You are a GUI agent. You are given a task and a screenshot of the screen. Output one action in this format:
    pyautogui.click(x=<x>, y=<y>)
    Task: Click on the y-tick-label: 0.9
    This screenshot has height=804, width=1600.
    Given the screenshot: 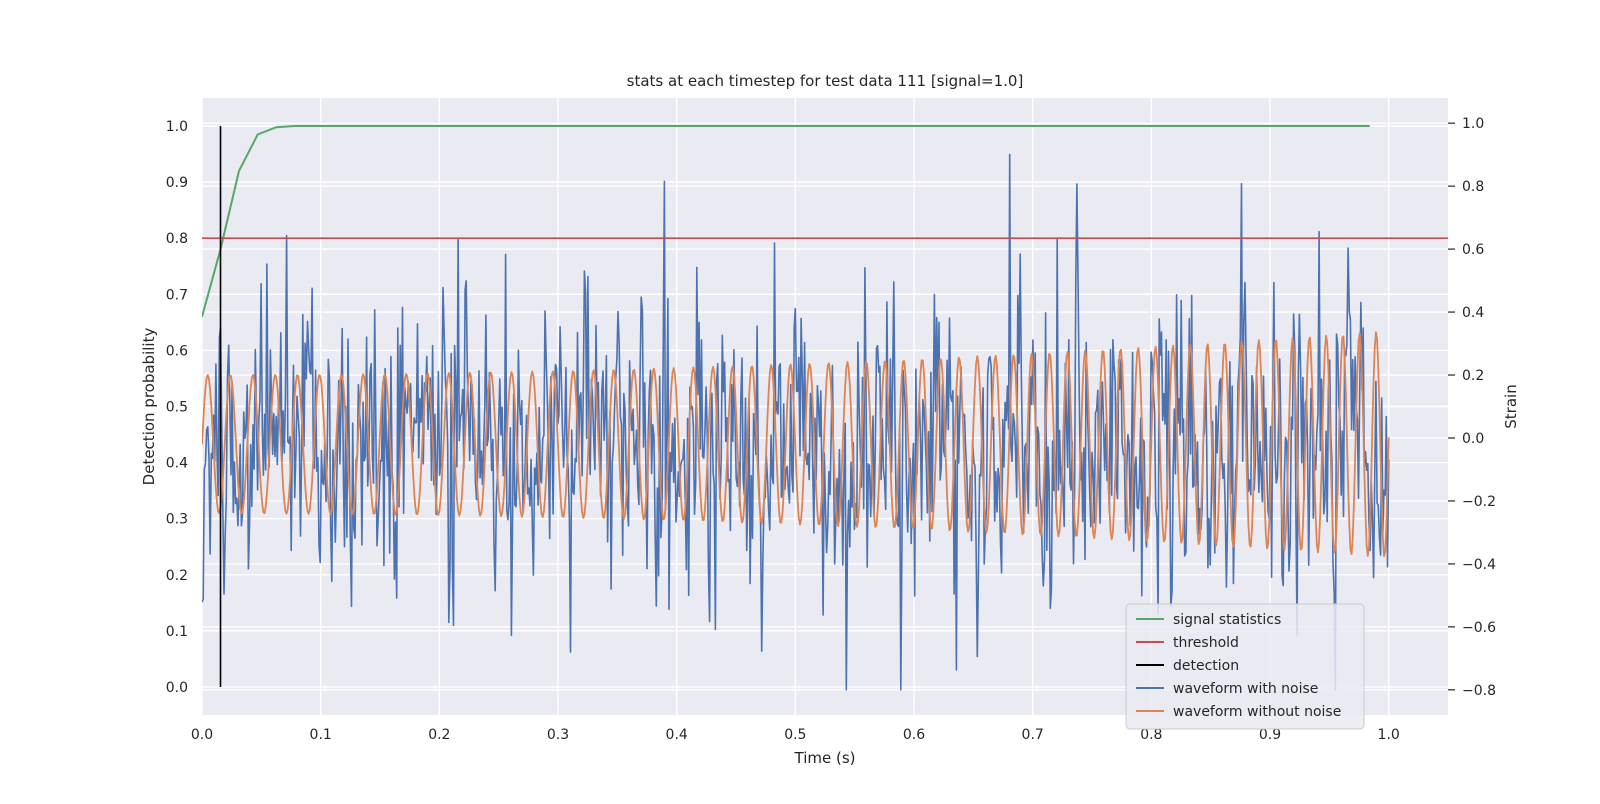 What is the action you would take?
    pyautogui.click(x=177, y=183)
    